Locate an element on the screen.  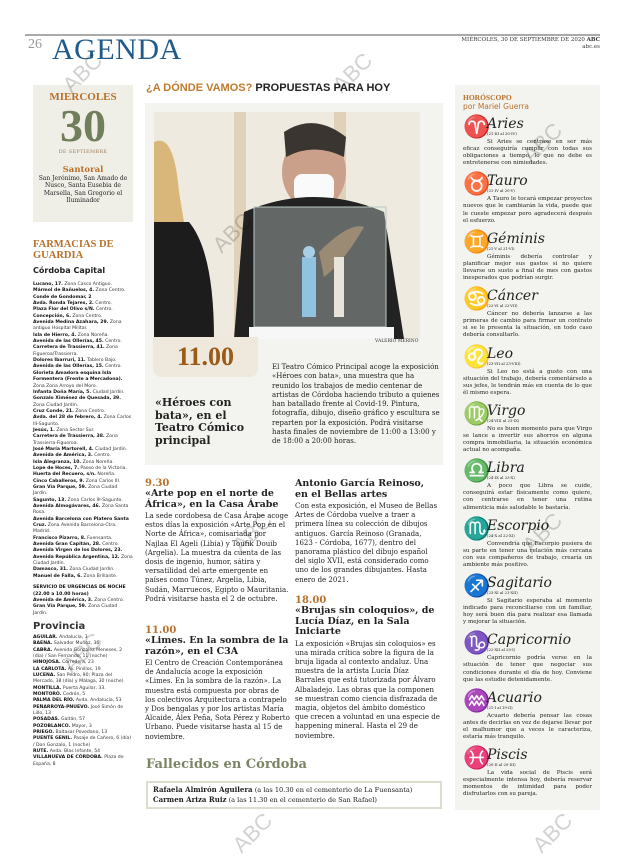
pharmacy-detail: Zona Santa Rosa. is located at coordinates (81, 510).